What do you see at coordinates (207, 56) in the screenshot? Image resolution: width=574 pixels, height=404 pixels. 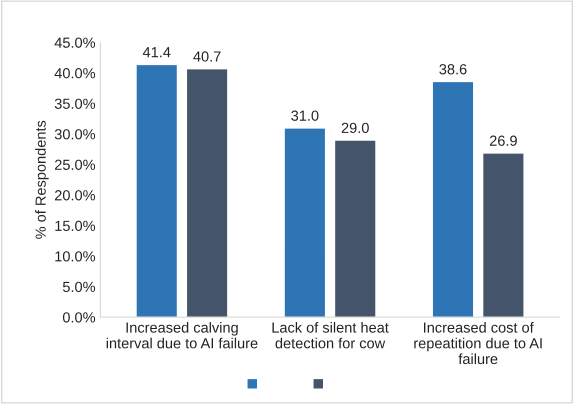 I see `data-label: 40.7` at bounding box center [207, 56].